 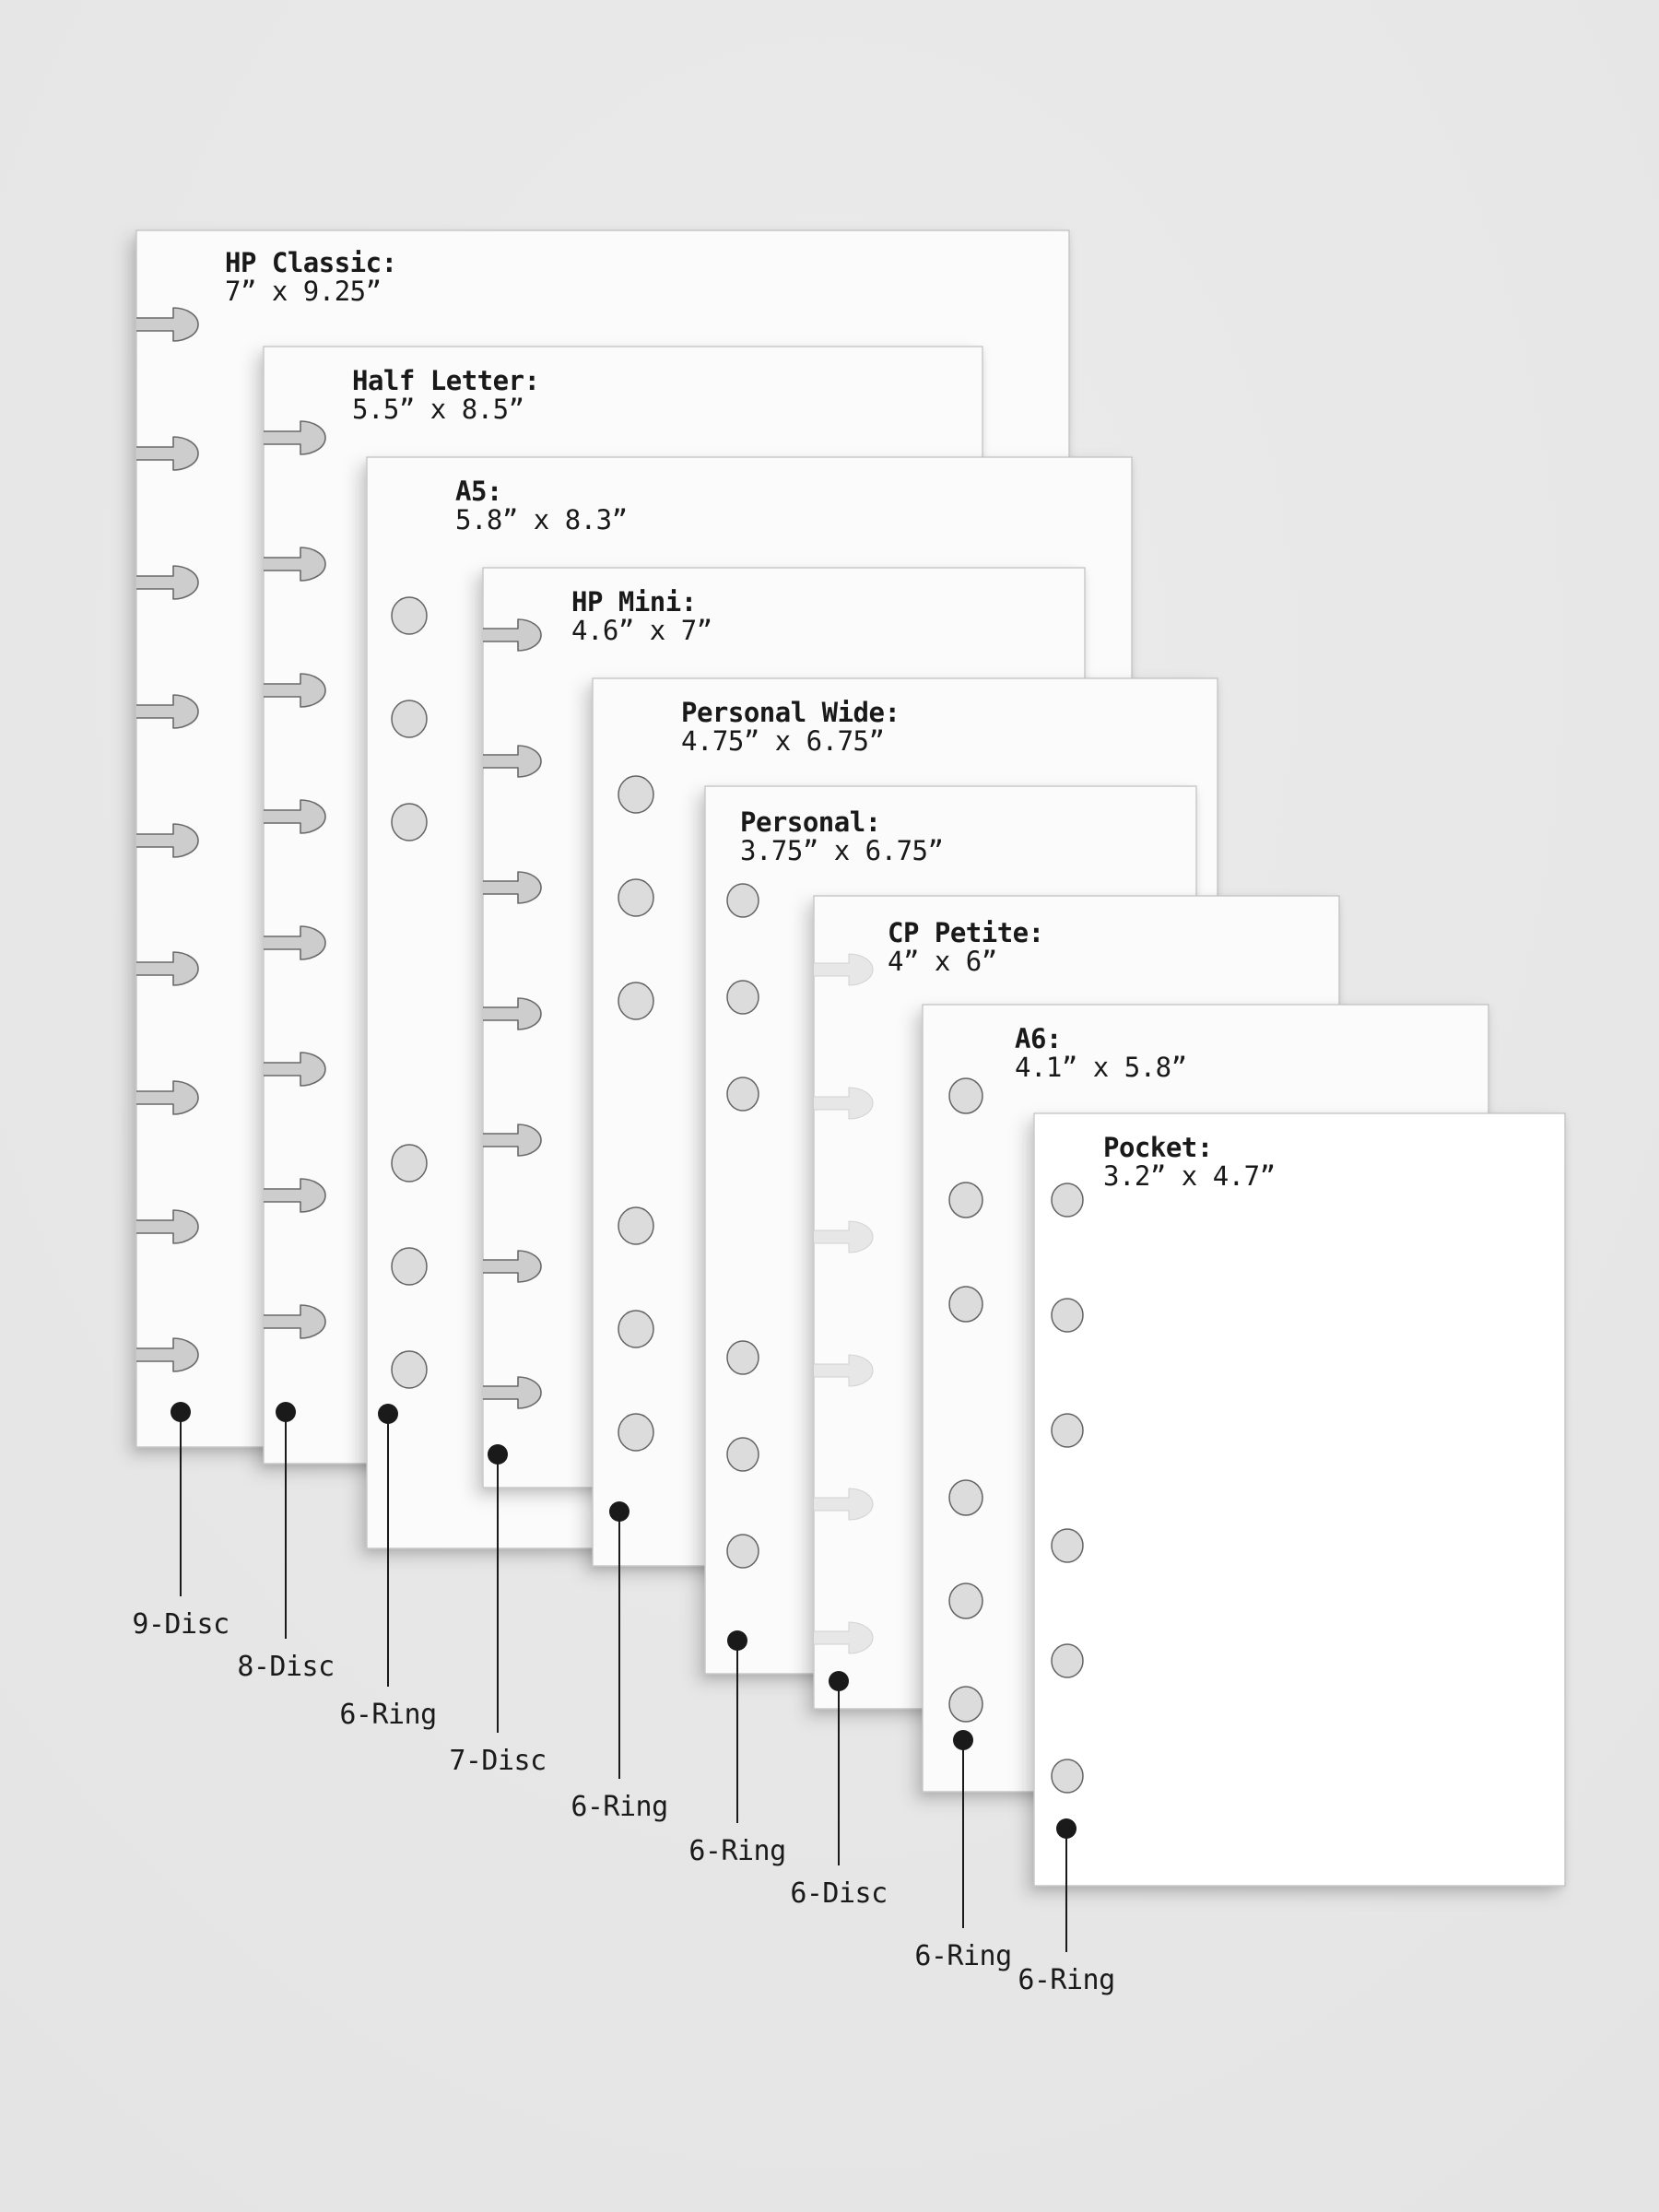 I want to click on page-title-personal: Personal: 3.75” x 6.75”, so click(x=841, y=836).